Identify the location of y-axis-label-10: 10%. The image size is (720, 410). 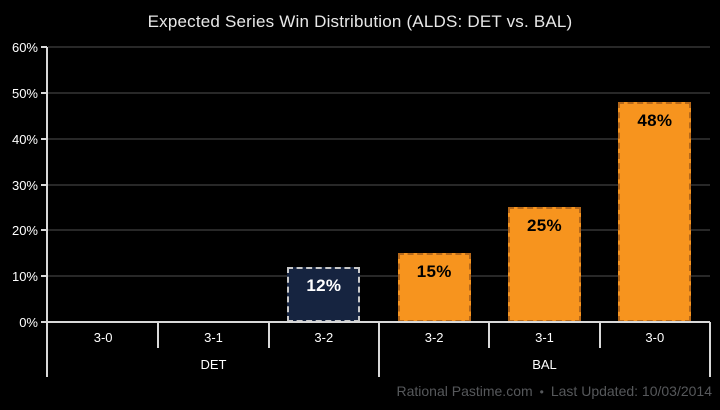
(24, 277).